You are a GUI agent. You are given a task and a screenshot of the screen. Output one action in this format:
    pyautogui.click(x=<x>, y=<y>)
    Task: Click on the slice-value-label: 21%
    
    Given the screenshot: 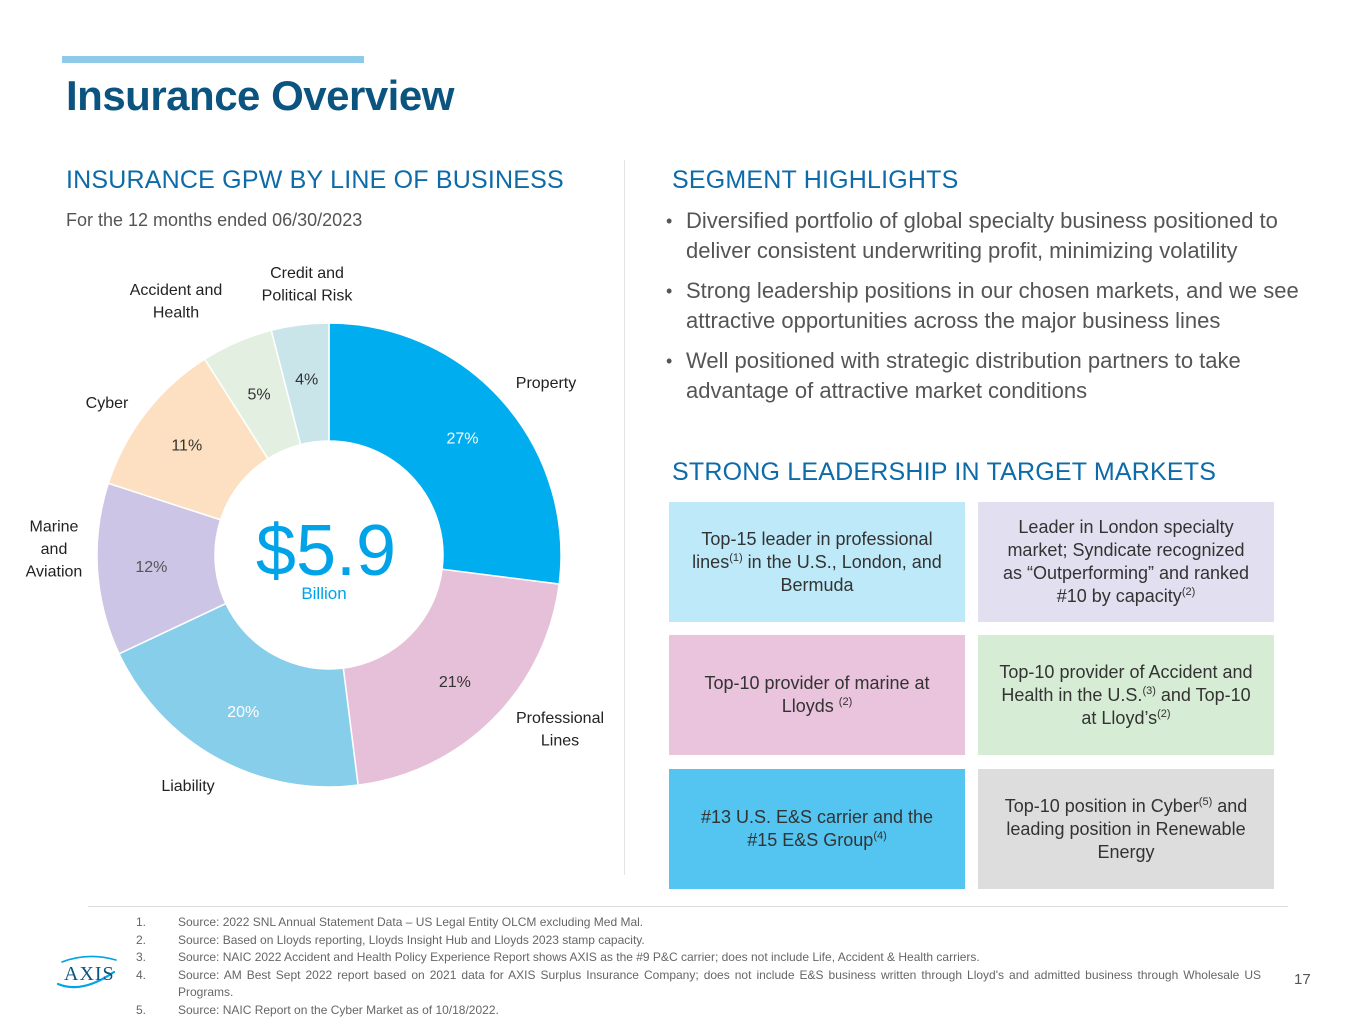 What is the action you would take?
    pyautogui.click(x=455, y=682)
    